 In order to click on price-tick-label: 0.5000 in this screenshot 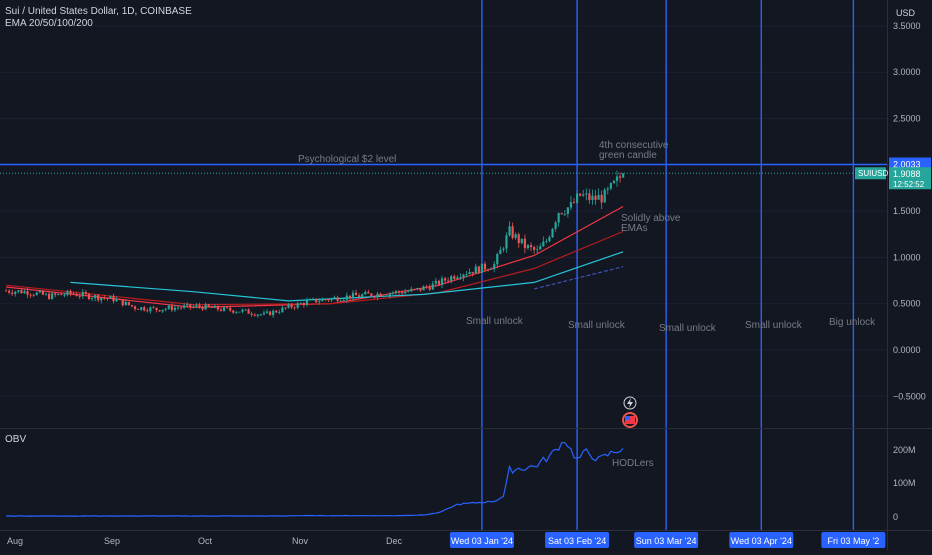, I will do `click(907, 304)`.